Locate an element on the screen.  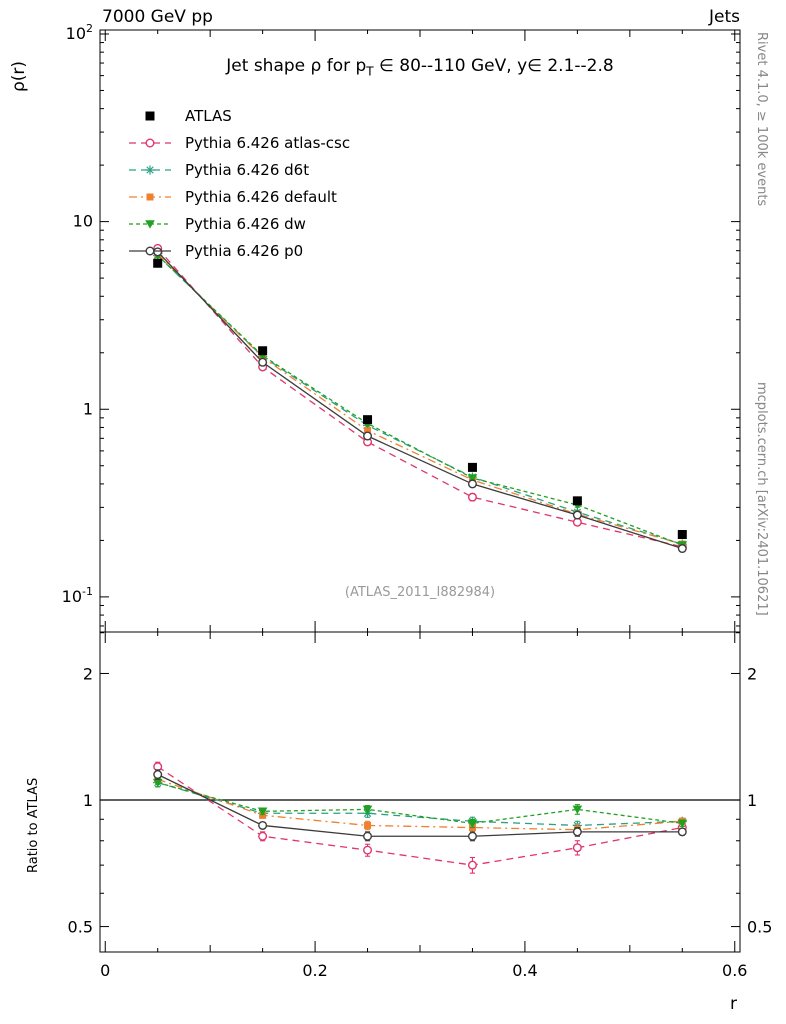
analysis-category: Jets is located at coordinates (724, 17).